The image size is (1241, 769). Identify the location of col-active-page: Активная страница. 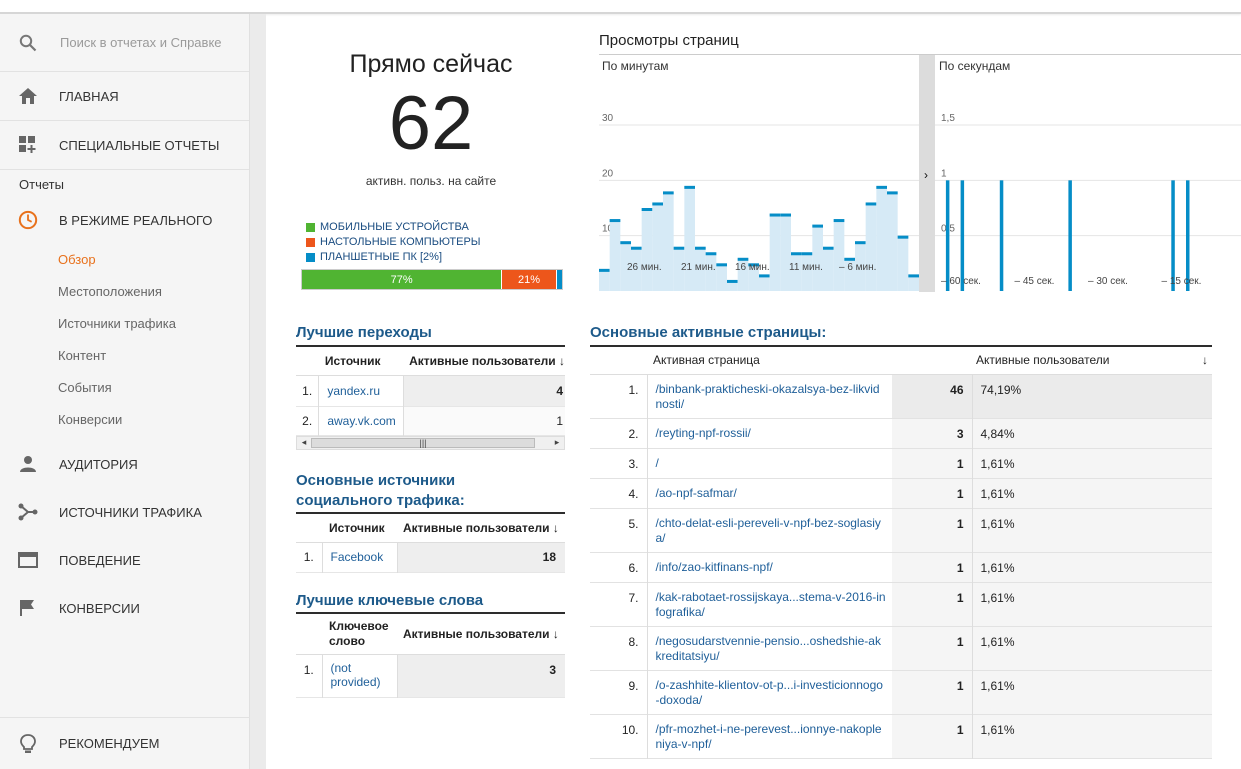
(706, 360).